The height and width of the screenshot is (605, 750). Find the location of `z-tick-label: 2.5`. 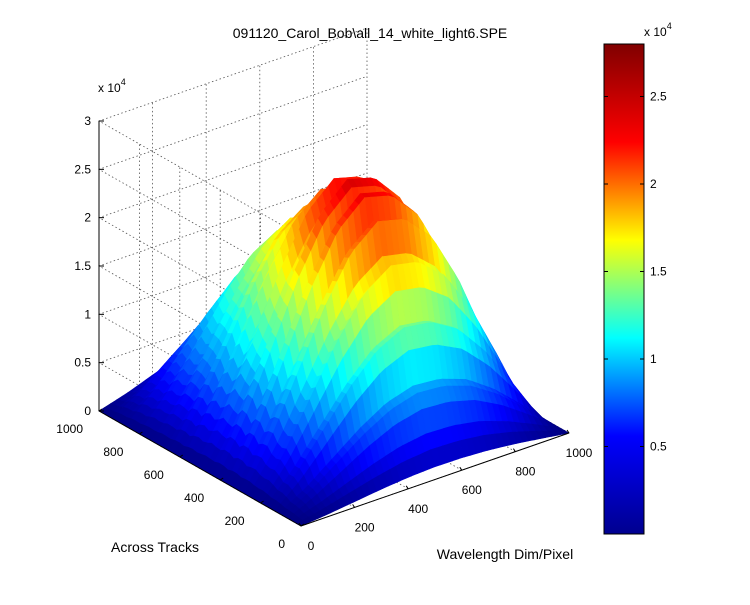

z-tick-label: 2.5 is located at coordinates (82, 169).